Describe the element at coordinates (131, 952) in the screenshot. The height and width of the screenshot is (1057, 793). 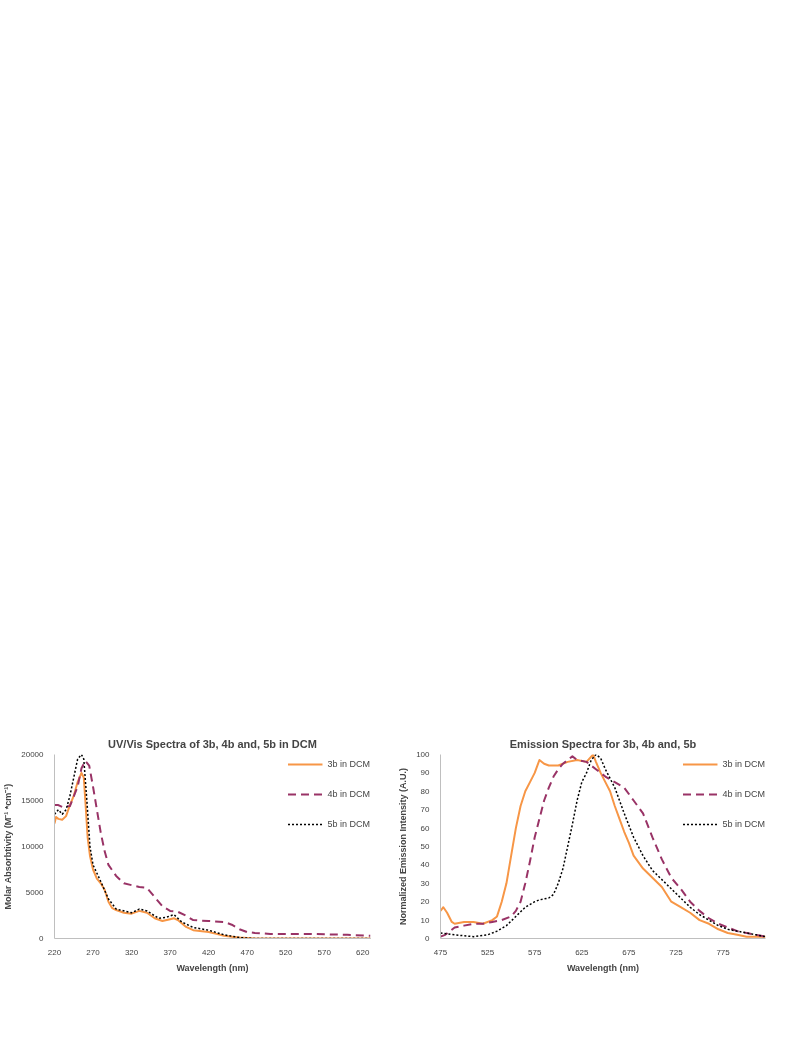
I see `x-tick-label: 320` at that location.